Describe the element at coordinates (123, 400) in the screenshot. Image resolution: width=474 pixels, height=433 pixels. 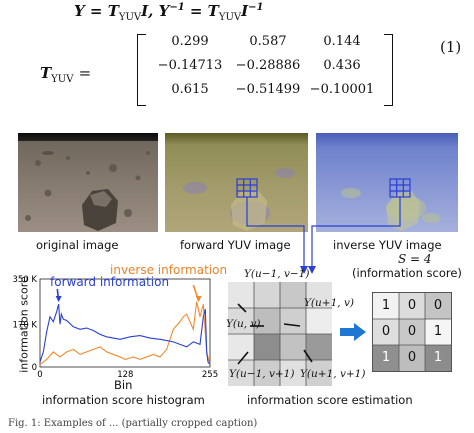
I see `histogram-caption: information score histogram` at that location.